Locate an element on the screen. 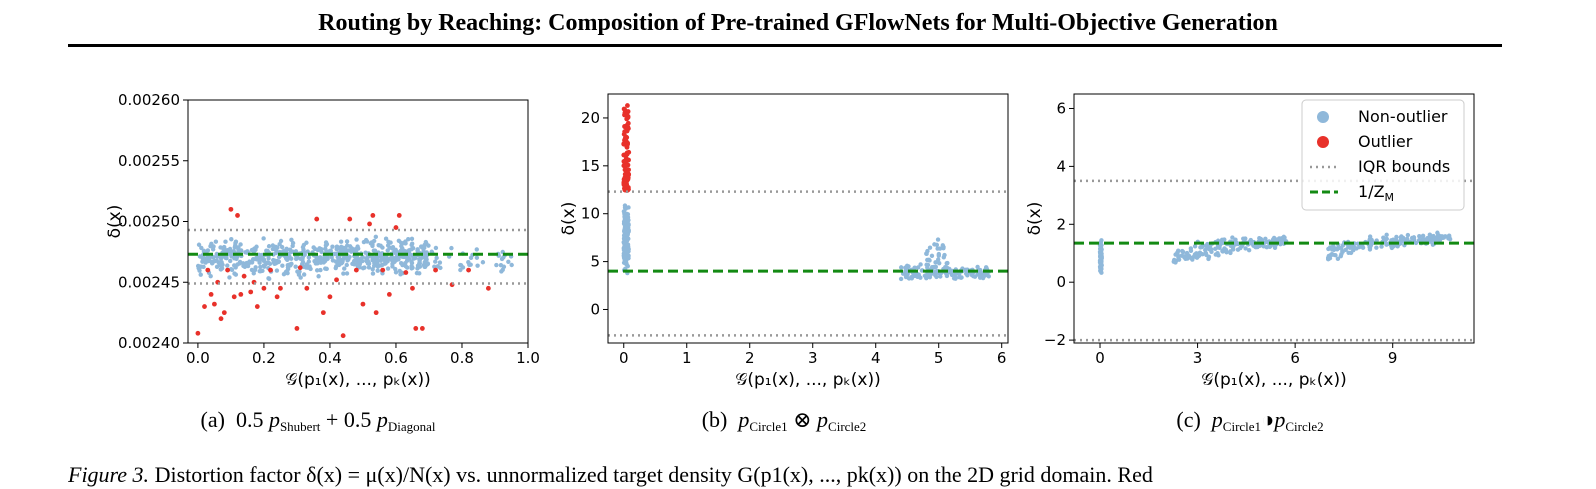 This screenshot has width=1596, height=489. caption-a: (a) 0.5 pShubert + 0.5 pDiagonal is located at coordinates (318, 420).